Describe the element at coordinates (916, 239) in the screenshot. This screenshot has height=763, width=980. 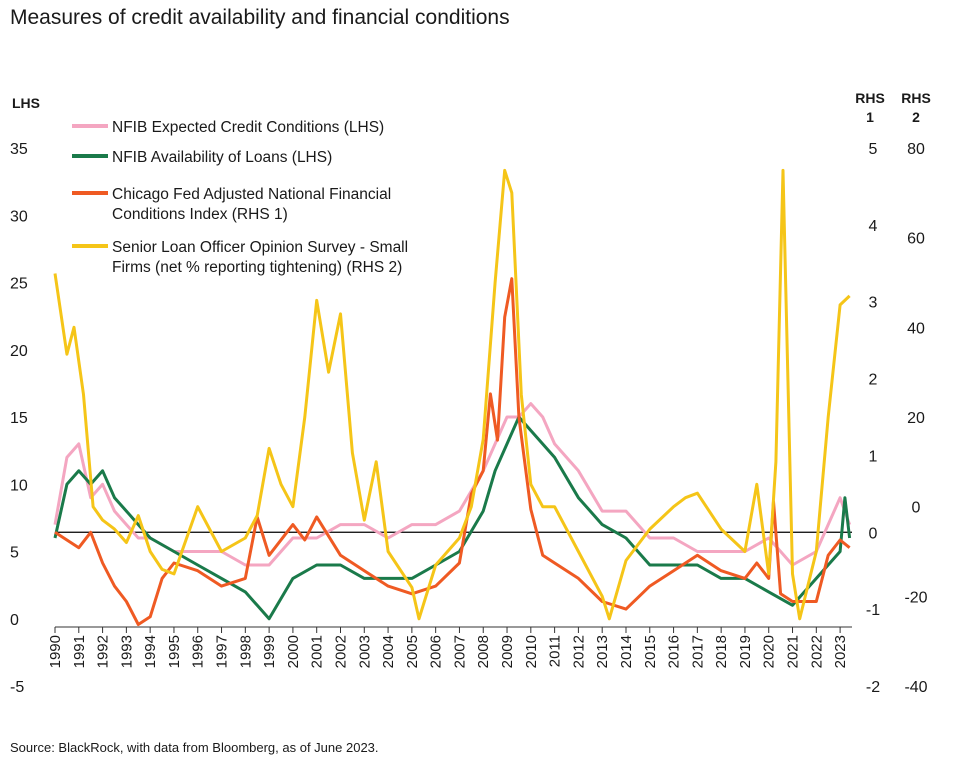
I see `rhs2-tick-label: 60` at that location.